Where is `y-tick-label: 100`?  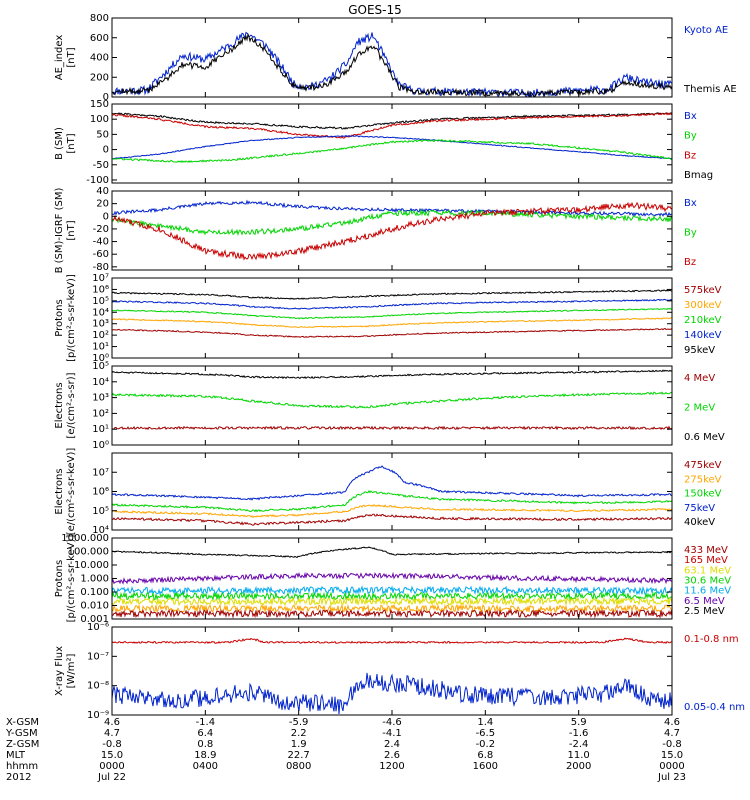 y-tick-label: 100 is located at coordinates (99, 119).